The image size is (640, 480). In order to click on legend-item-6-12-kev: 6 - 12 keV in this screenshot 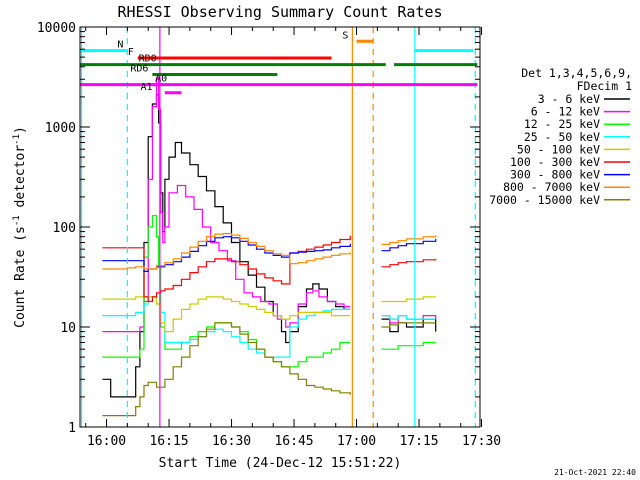, I will do `click(580, 112)`.